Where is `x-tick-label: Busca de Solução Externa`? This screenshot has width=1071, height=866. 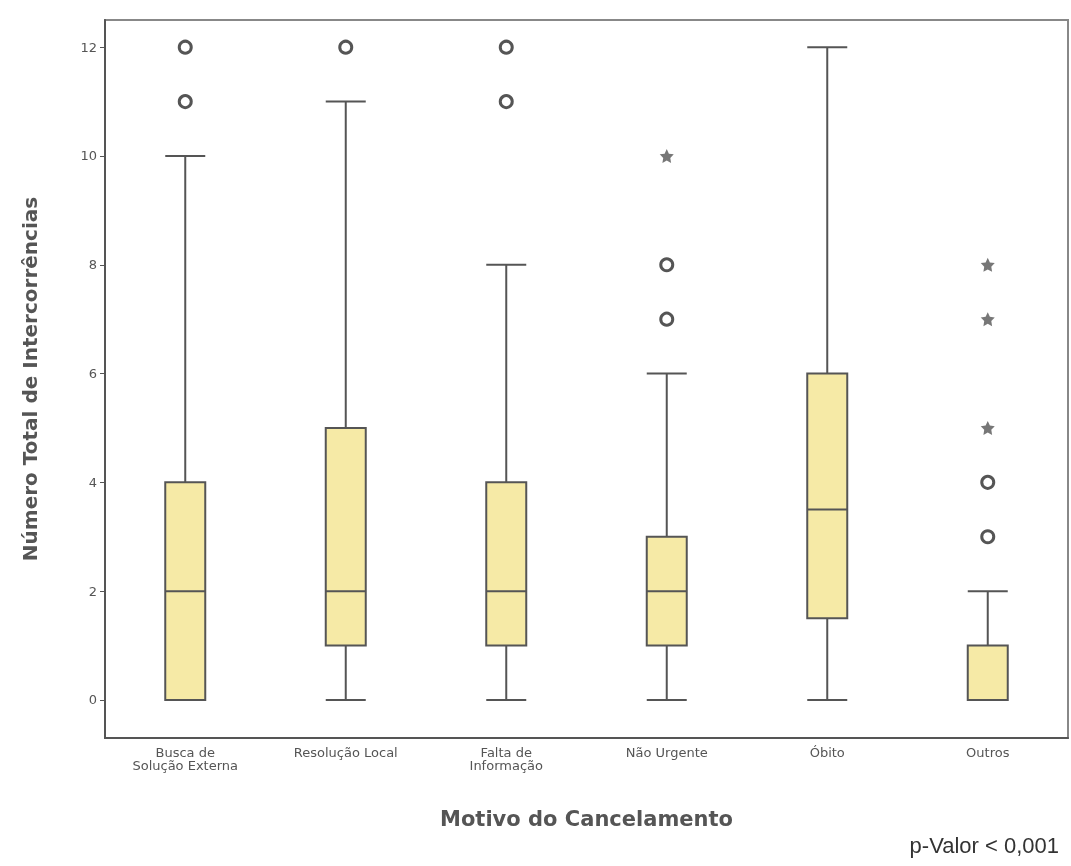
x-tick-label: Busca de Solução Externa is located at coordinates (185, 759).